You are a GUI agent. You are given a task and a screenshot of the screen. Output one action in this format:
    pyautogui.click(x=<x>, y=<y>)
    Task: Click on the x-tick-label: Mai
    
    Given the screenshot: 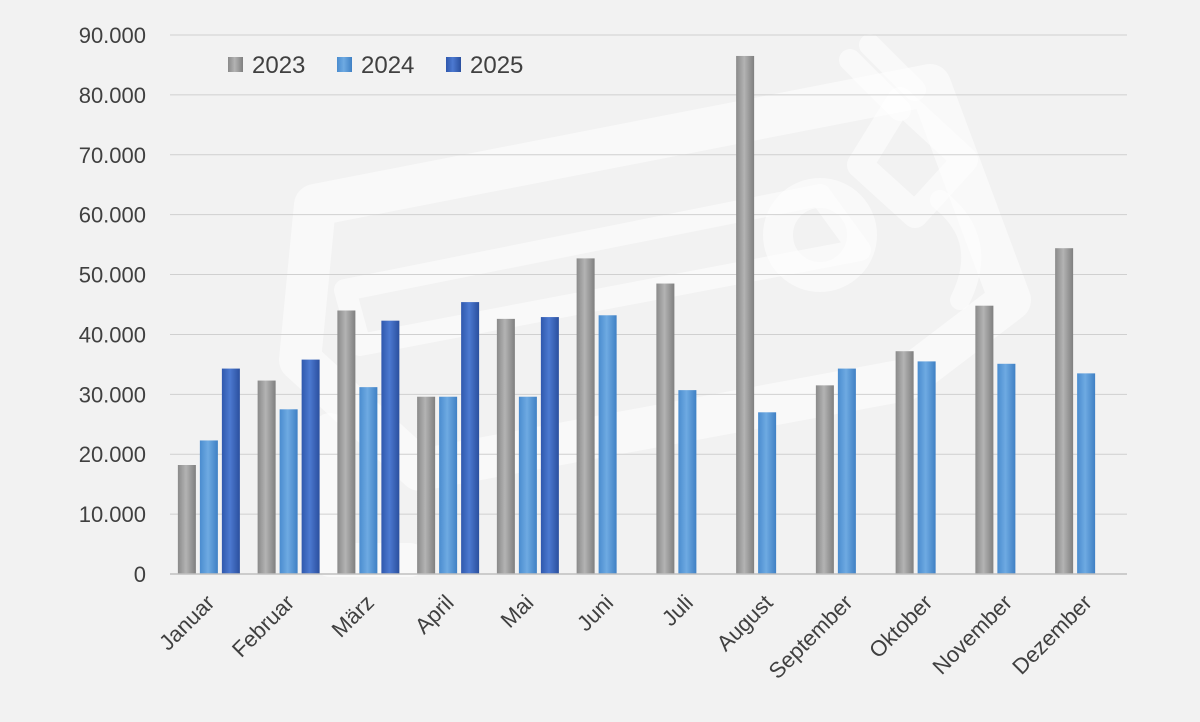 What is the action you would take?
    pyautogui.click(x=517, y=611)
    